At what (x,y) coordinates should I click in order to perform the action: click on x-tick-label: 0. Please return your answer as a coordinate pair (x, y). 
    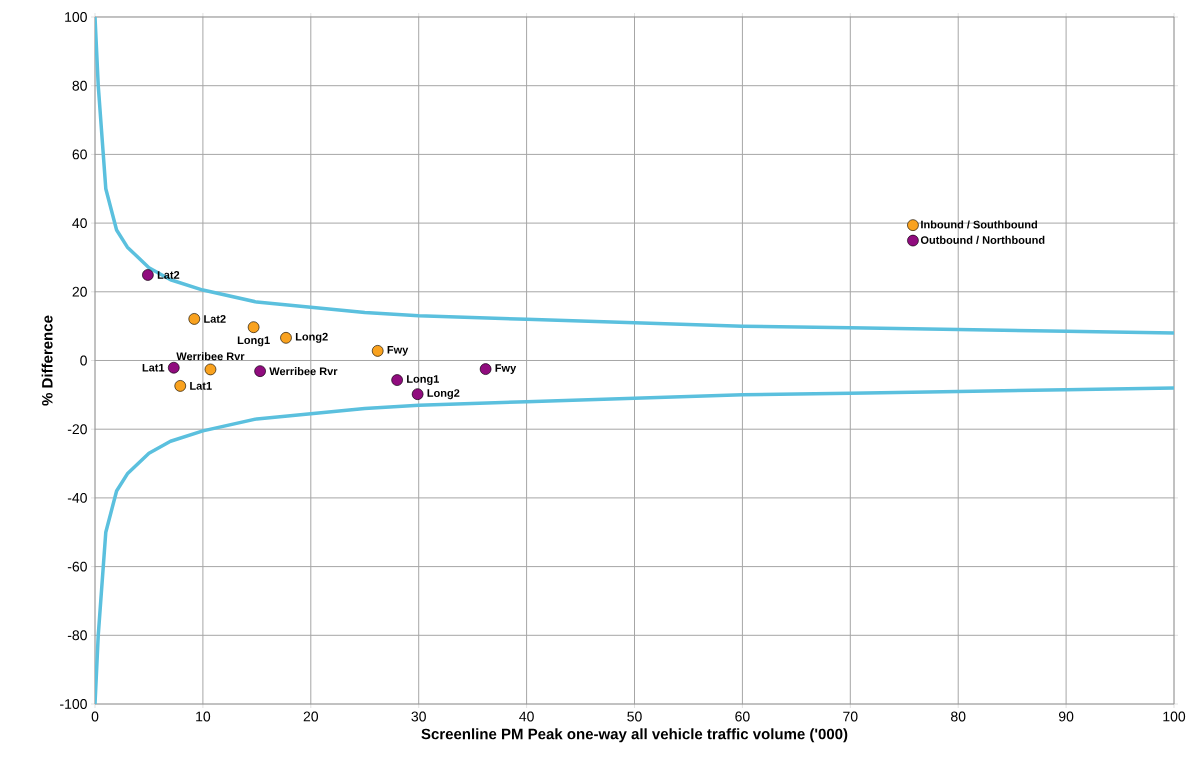
    Looking at the image, I should click on (95, 716).